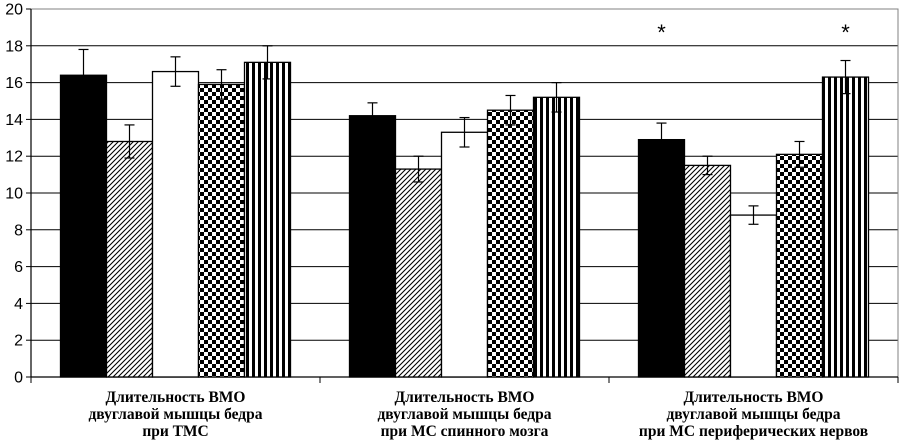  Describe the element at coordinates (18, 230) in the screenshot. I see `y-tick-label: 8` at that location.